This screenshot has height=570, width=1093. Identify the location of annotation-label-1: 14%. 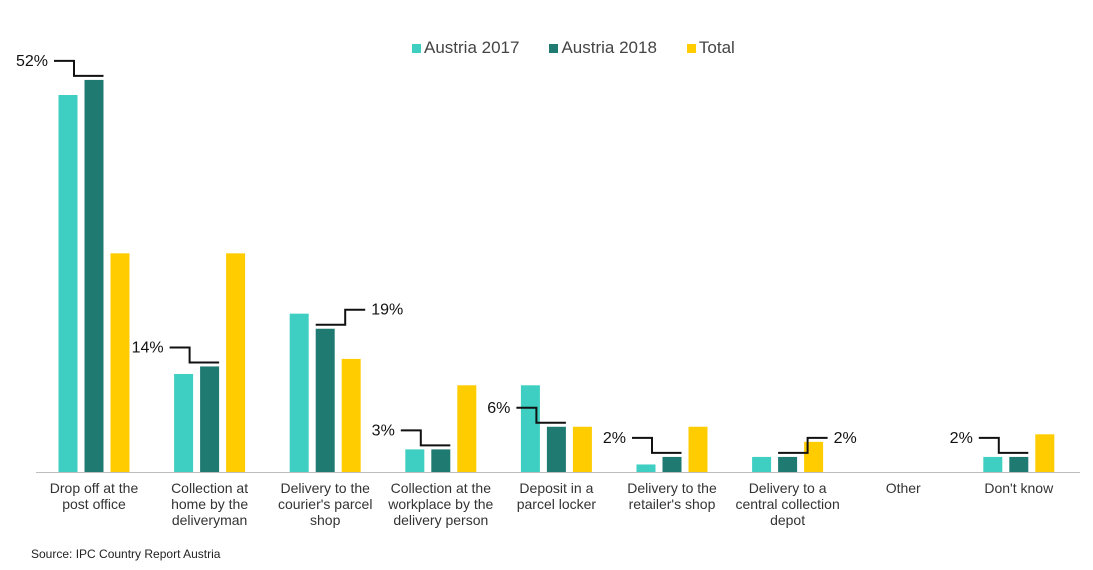
(148, 347).